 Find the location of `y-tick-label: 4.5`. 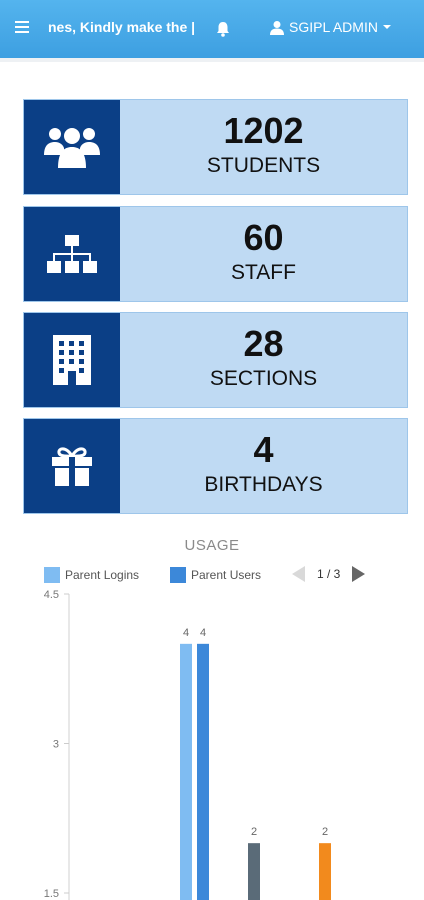

y-tick-label: 4.5 is located at coordinates (51, 595).